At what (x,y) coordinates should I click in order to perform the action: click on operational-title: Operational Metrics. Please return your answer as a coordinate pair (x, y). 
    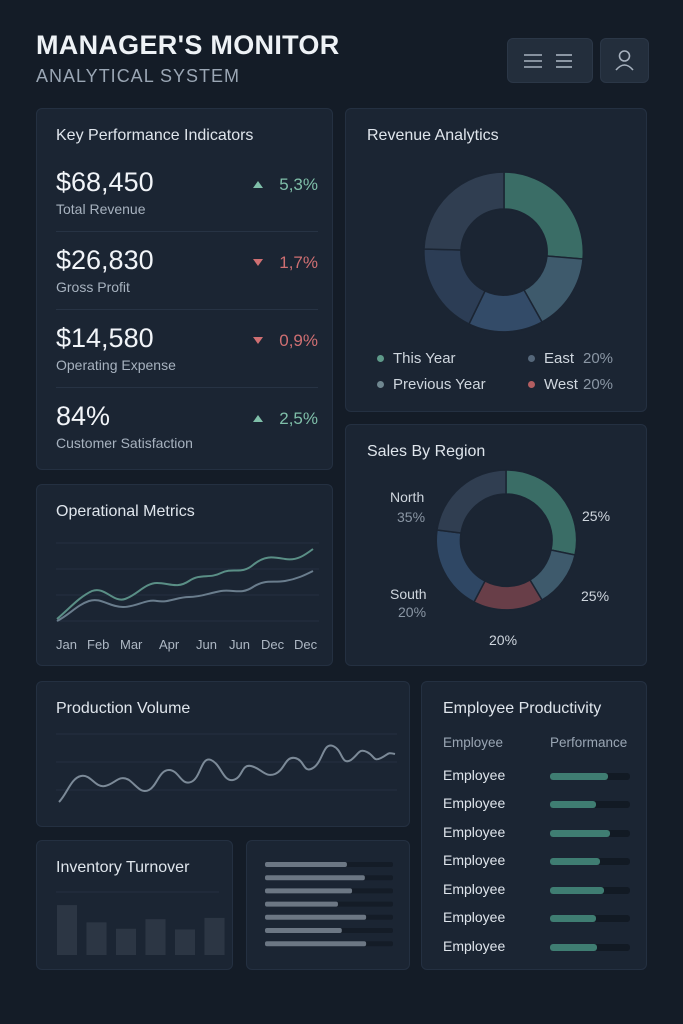
    Looking at the image, I should click on (125, 511).